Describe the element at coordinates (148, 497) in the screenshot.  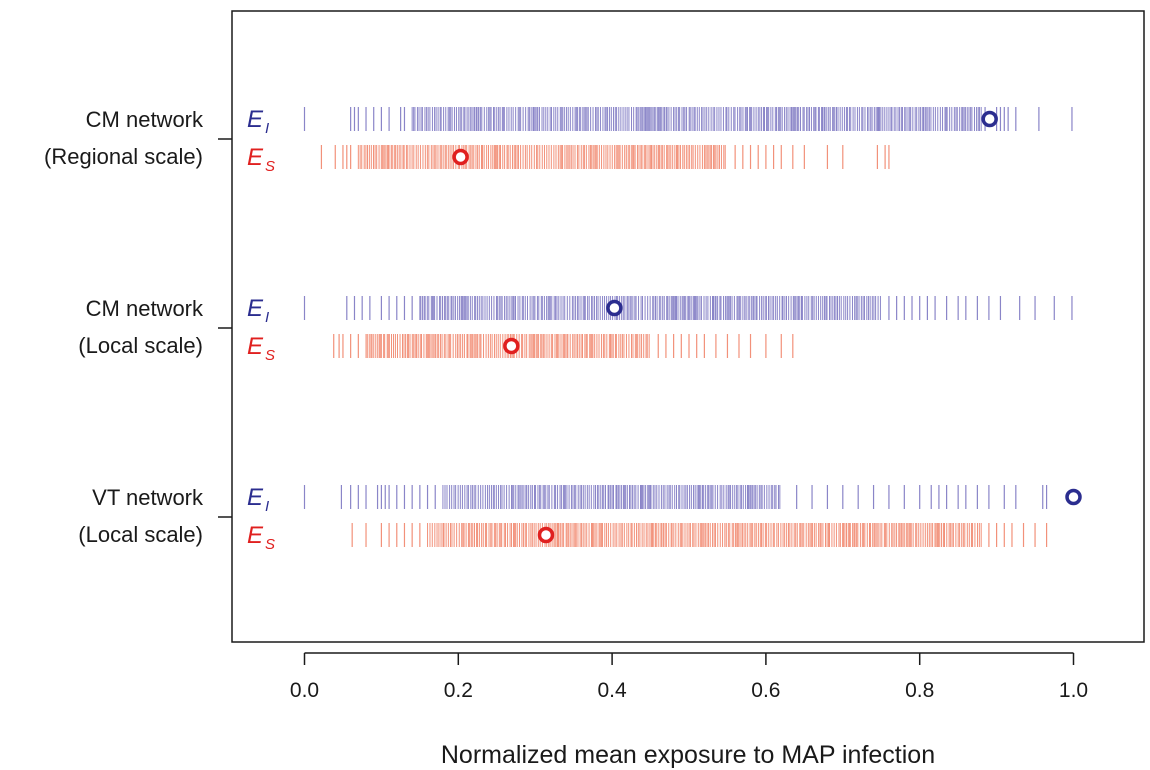
I see `group-label-line1: VT network` at that location.